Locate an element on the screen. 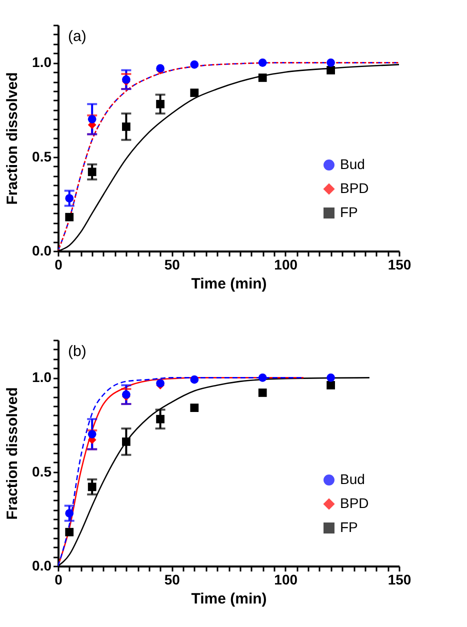 Image resolution: width=467 pixels, height=627 pixels. annotation: (b) is located at coordinates (77, 351).